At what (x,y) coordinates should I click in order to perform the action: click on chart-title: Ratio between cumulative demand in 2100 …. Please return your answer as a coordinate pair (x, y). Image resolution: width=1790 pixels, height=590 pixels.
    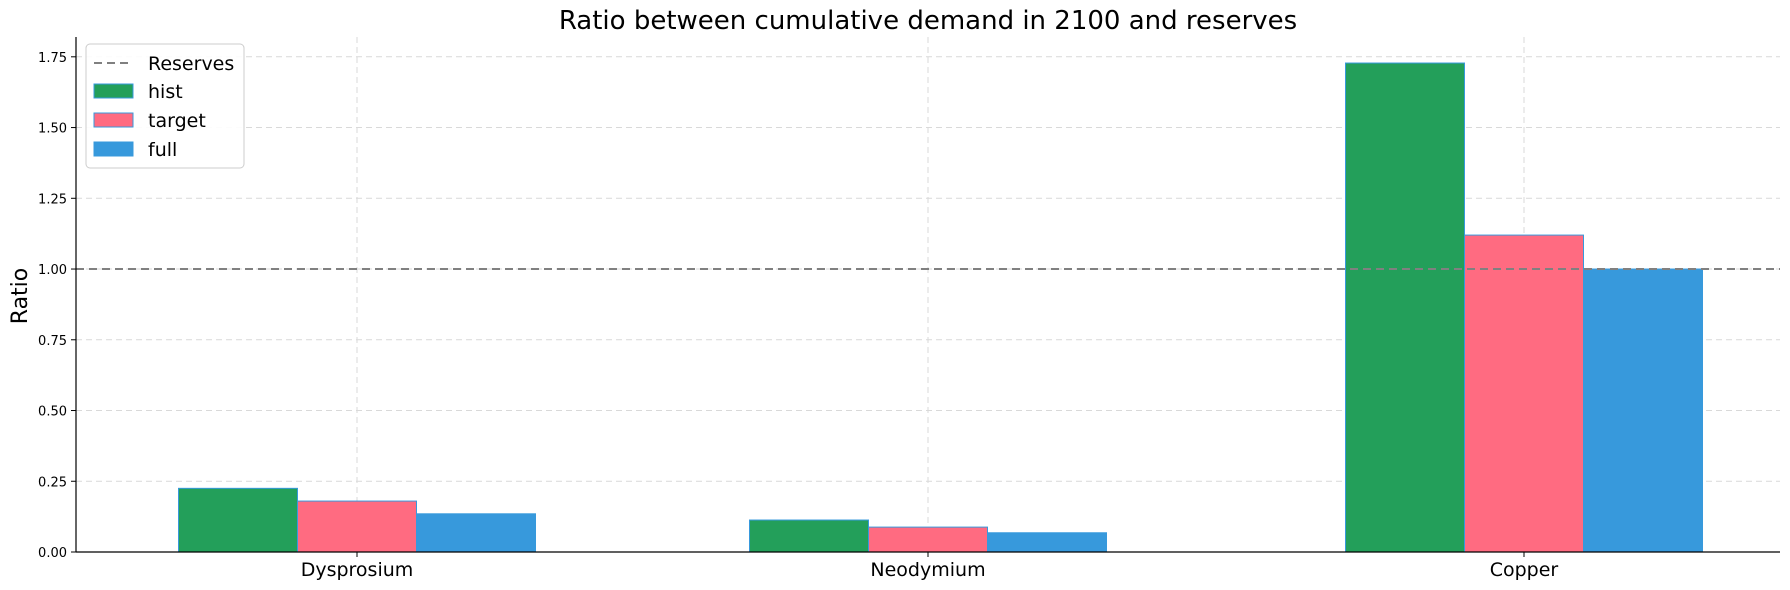
    Looking at the image, I should click on (928, 21).